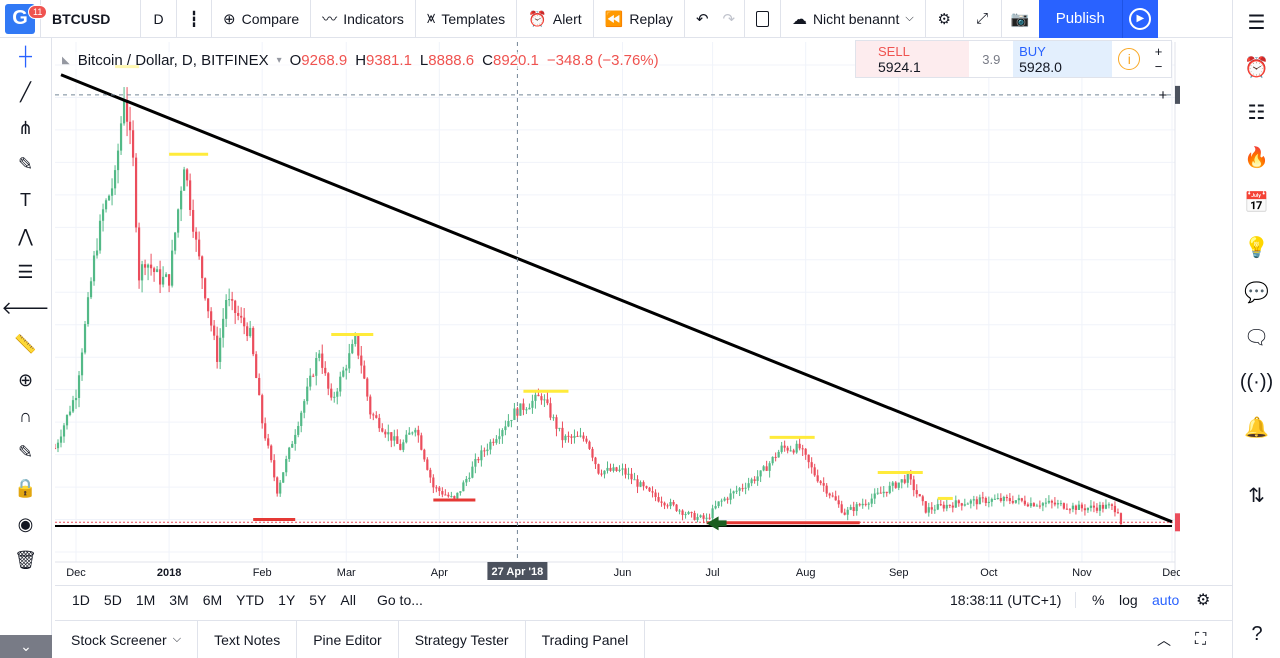 The width and height of the screenshot is (1280, 658). I want to click on collapse-icon: ◣, so click(66, 60).